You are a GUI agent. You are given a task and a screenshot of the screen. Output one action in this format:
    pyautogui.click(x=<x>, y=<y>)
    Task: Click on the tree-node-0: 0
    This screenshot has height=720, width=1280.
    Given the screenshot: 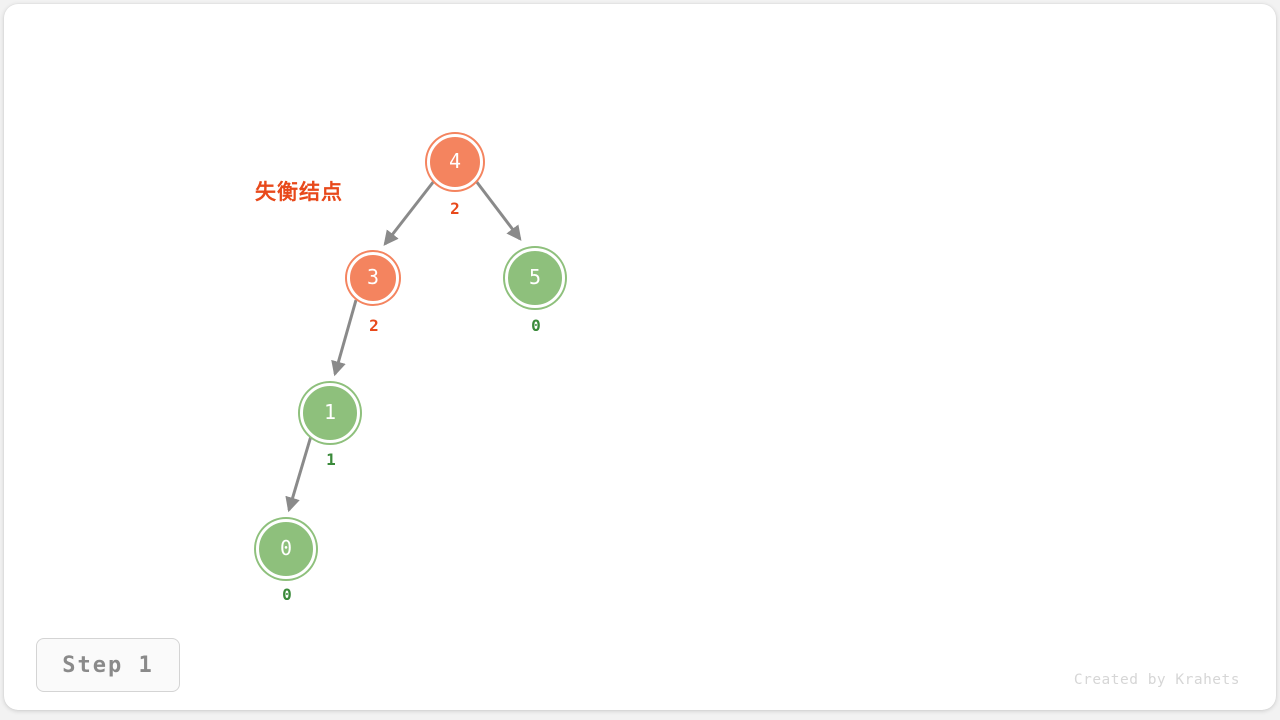 What is the action you would take?
    pyautogui.click(x=286, y=549)
    